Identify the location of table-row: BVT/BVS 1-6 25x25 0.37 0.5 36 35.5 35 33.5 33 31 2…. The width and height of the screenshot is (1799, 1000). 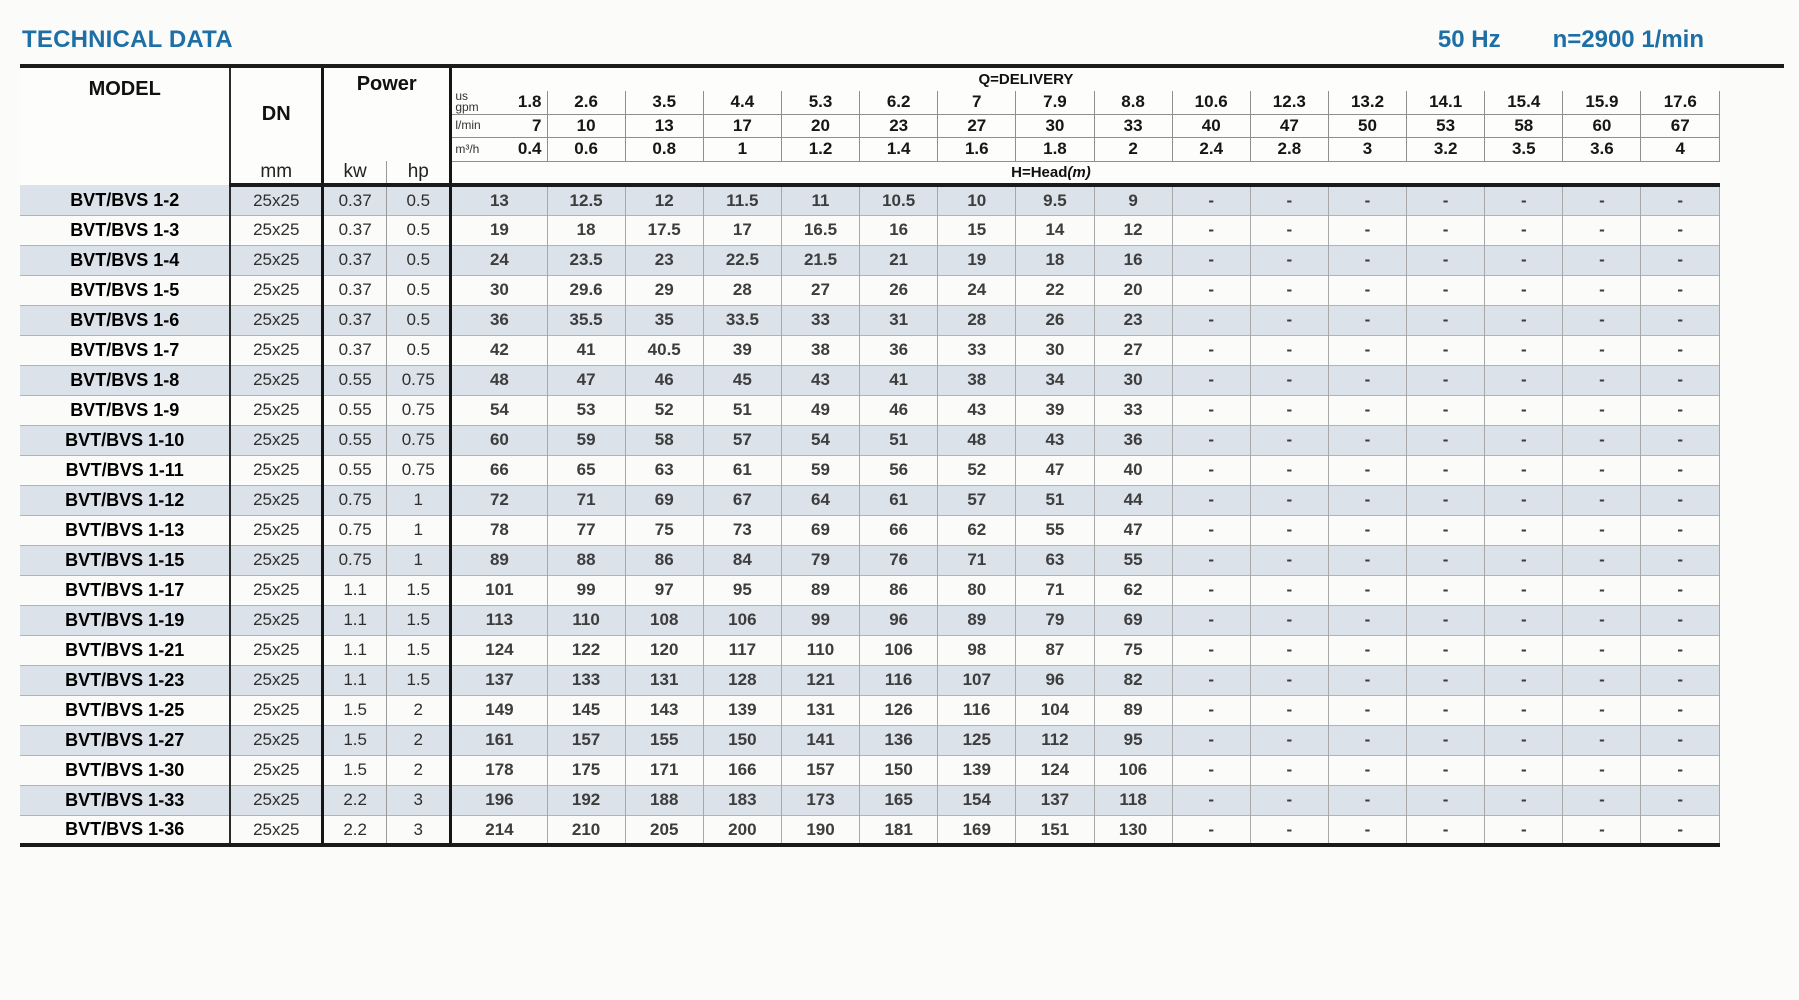
(870, 320).